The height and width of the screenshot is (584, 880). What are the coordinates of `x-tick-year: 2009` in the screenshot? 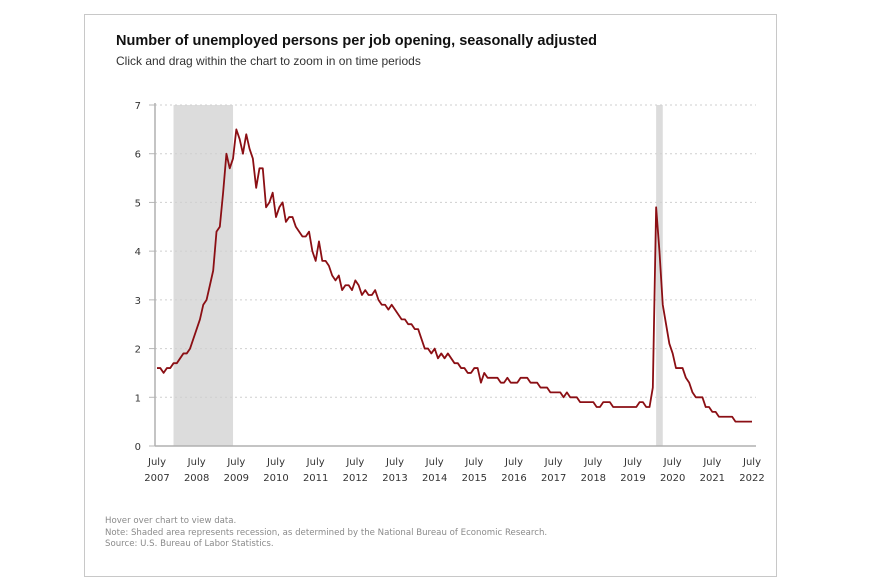 It's located at (236, 478).